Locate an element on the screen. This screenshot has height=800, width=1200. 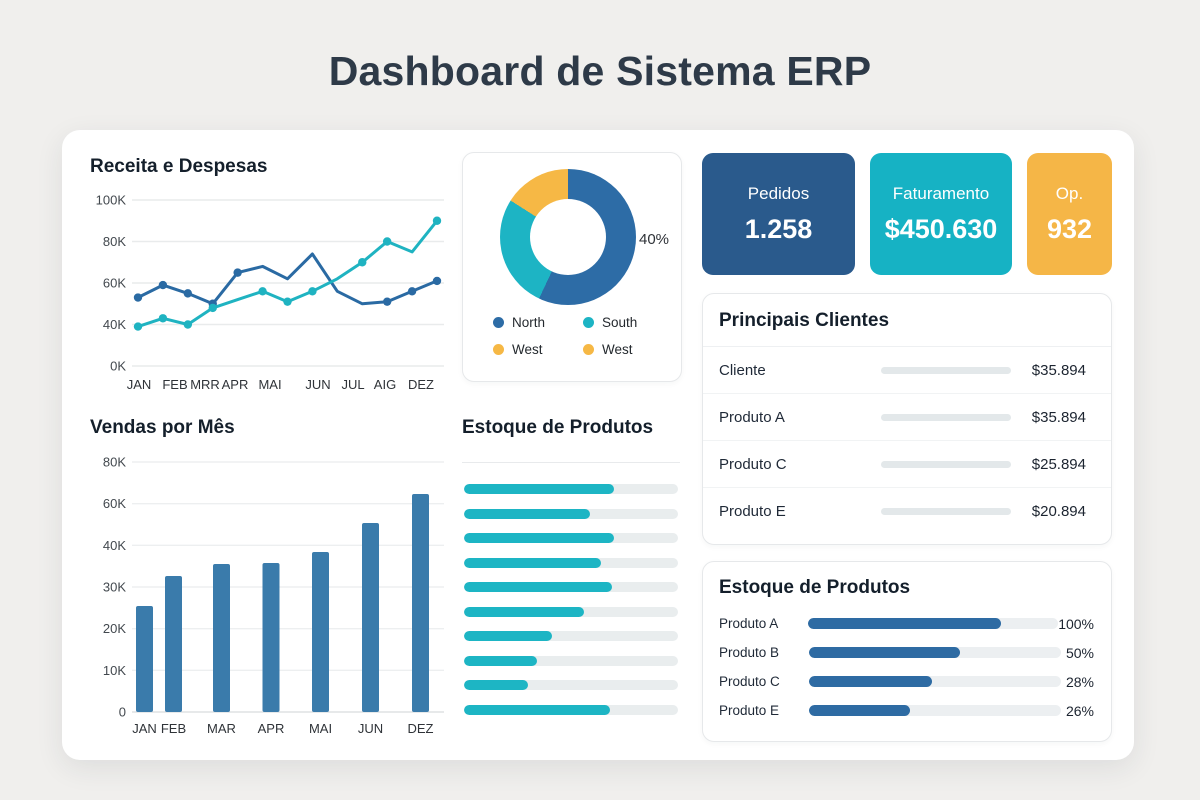
stock-value: 26% is located at coordinates (1079, 710).